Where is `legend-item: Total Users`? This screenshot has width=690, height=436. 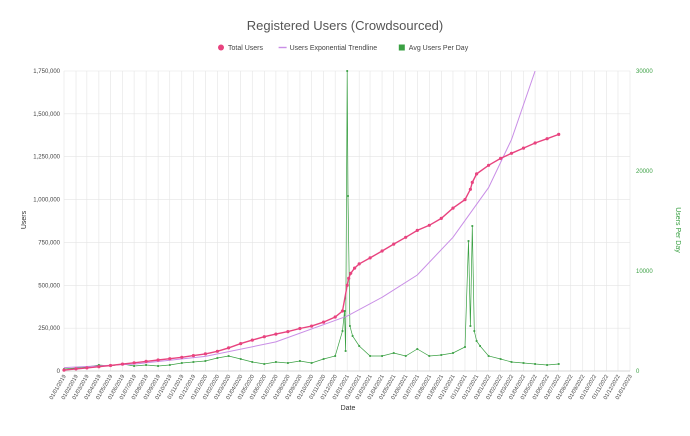 legend-item: Total Users is located at coordinates (241, 48).